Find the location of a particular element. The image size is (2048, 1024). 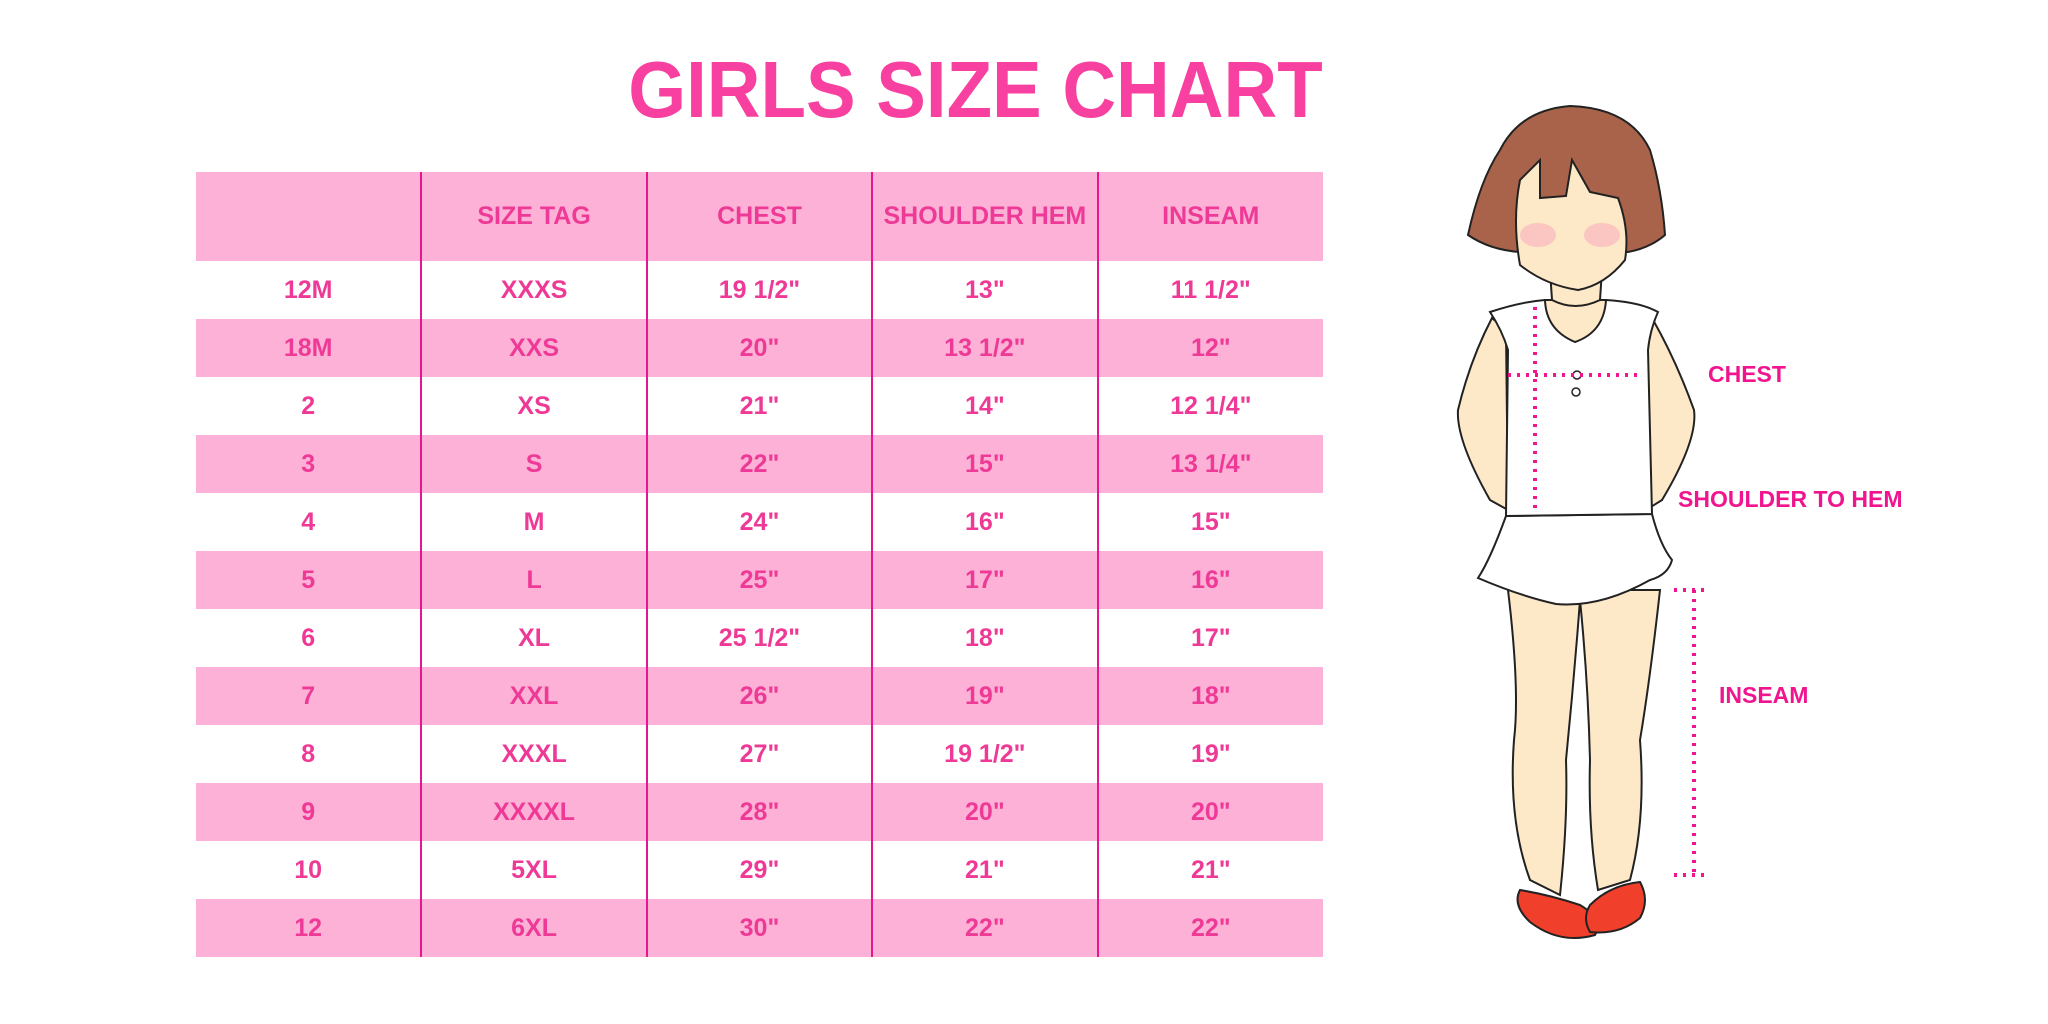

table-row: 12M XXXS 19 1/2" 13" 11 1/2" is located at coordinates (759, 290).